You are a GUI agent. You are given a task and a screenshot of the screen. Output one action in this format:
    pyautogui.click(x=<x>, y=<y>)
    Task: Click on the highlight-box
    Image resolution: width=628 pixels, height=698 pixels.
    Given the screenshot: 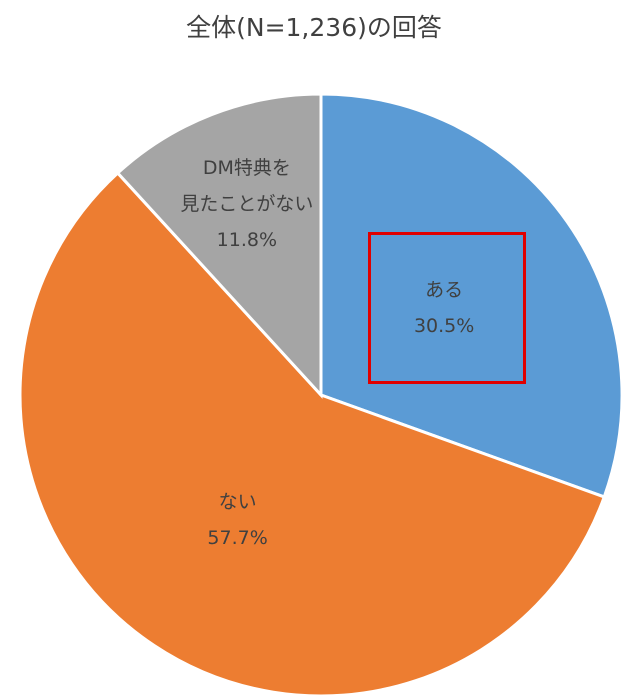 What is the action you would take?
    pyautogui.click(x=447, y=308)
    